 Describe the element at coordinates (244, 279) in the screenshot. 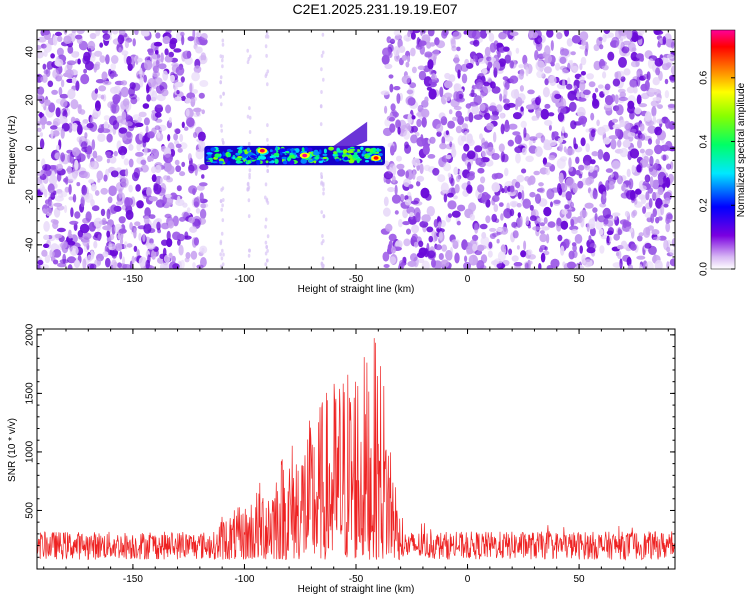

I see `x-tick-label: -100` at that location.